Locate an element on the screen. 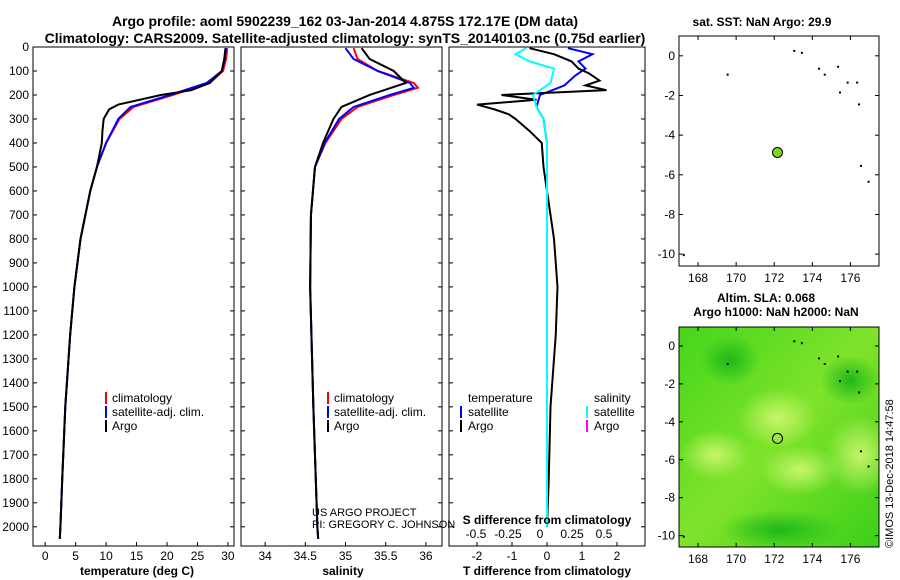 This screenshot has height=580, width=900. sla-map-coastline is located at coordinates (776, 439).